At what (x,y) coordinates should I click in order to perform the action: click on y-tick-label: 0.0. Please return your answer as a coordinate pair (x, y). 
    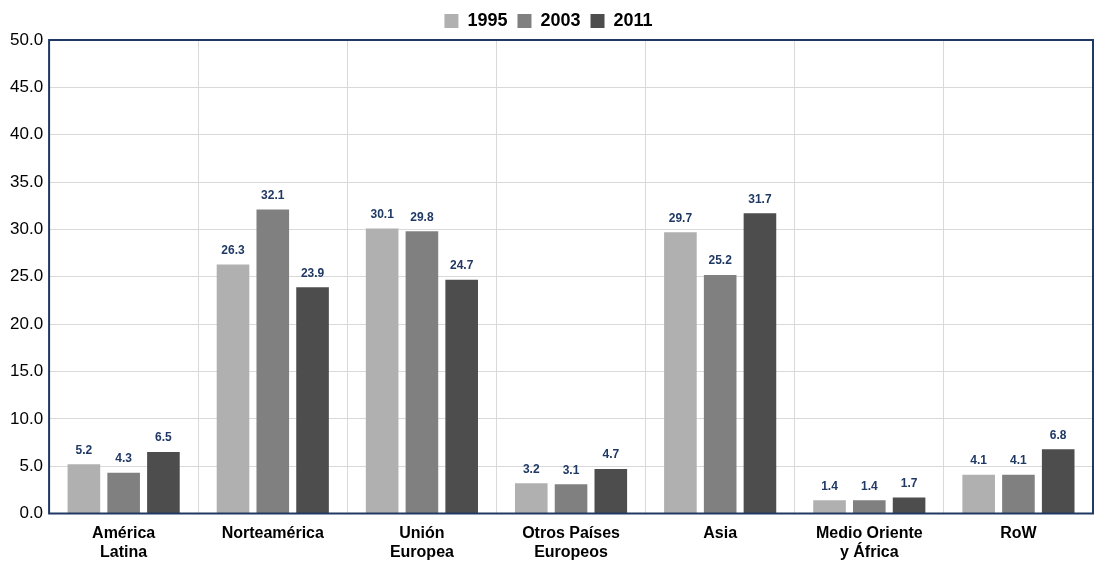
    Looking at the image, I should click on (31, 513).